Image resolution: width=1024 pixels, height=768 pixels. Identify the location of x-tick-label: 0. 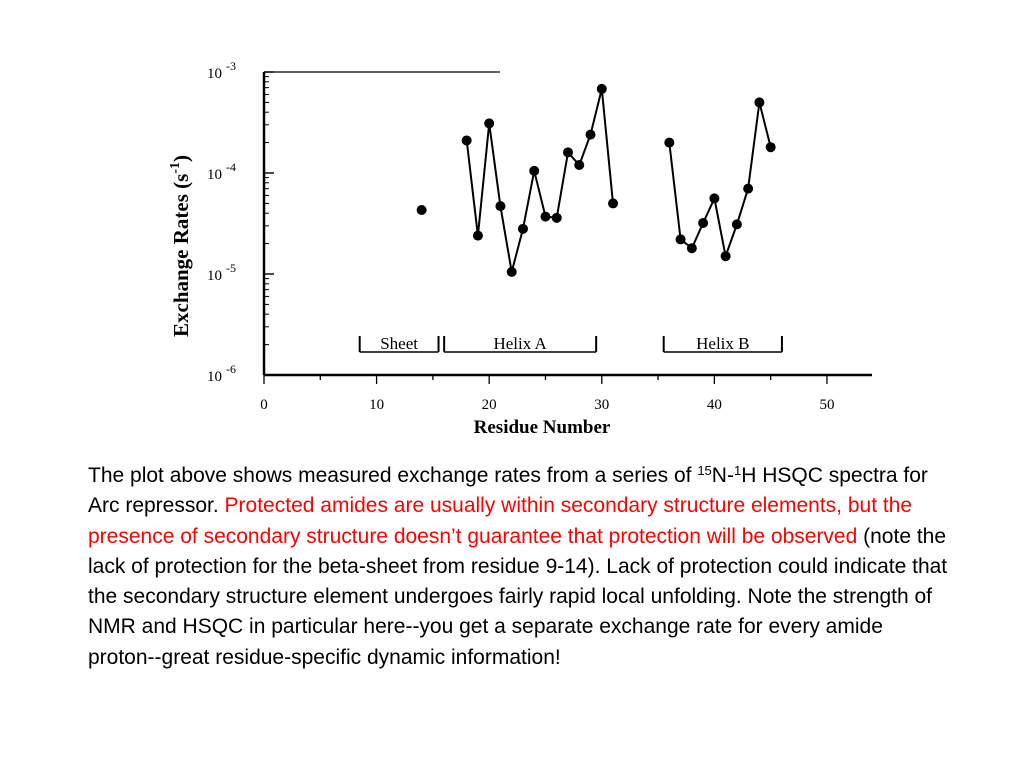
(264, 405).